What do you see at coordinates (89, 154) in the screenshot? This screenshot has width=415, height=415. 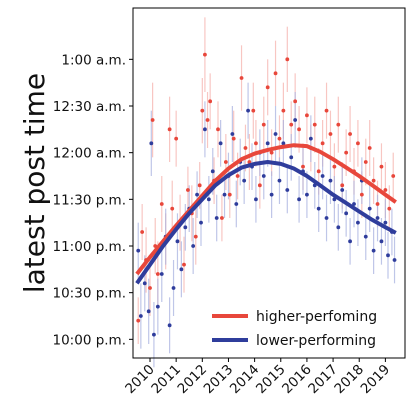 I see `y-tick-label: 12:00 a.m.` at bounding box center [89, 154].